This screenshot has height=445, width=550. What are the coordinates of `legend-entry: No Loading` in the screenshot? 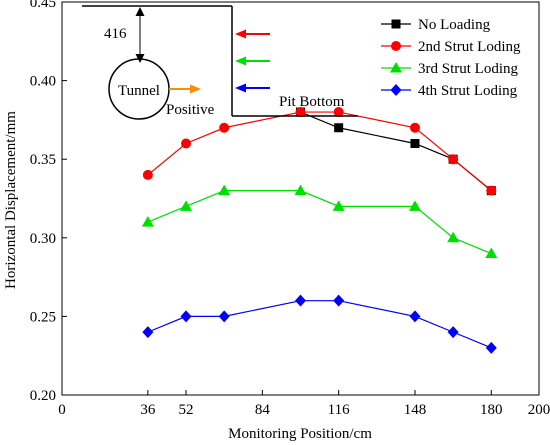 It's located at (436, 25).